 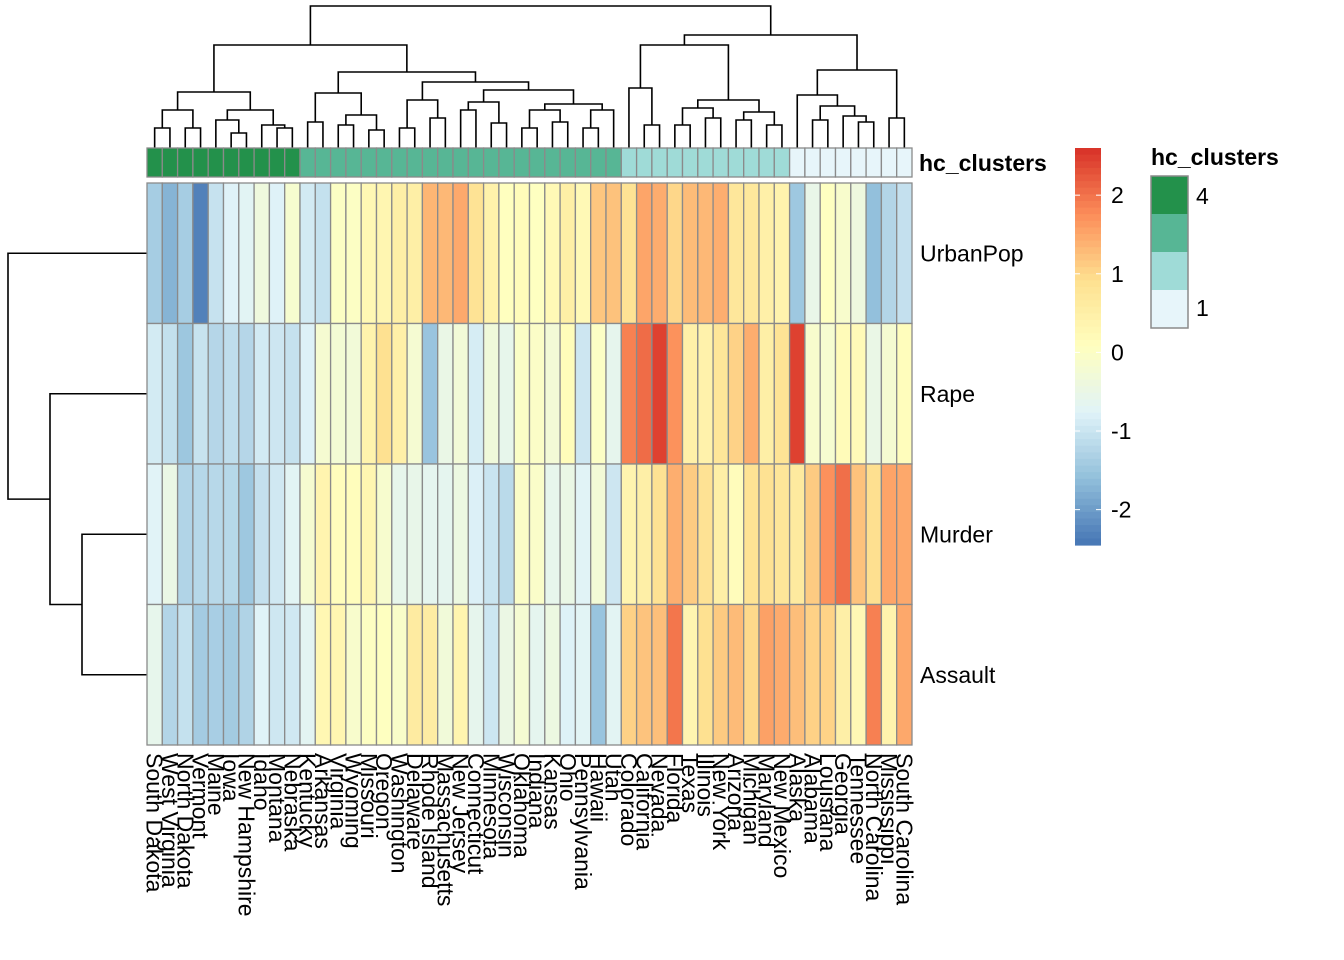 What do you see at coordinates (155, 823) in the screenshot?
I see `column-label: South Dakota` at bounding box center [155, 823].